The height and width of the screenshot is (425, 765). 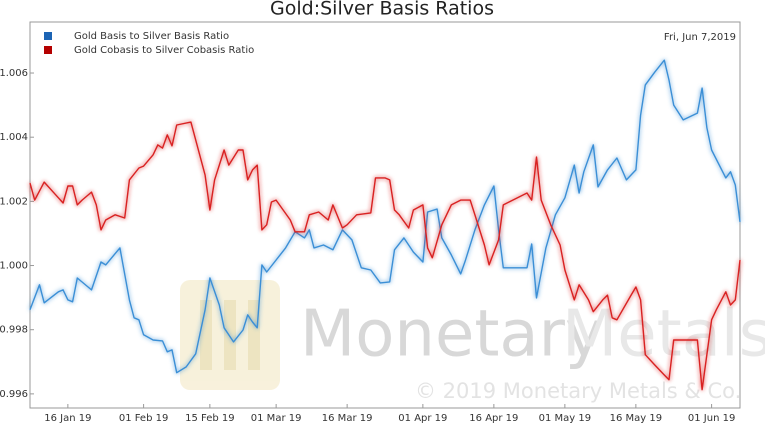 What do you see at coordinates (14, 394) in the screenshot?
I see `y-tick-label: 0.996` at bounding box center [14, 394].